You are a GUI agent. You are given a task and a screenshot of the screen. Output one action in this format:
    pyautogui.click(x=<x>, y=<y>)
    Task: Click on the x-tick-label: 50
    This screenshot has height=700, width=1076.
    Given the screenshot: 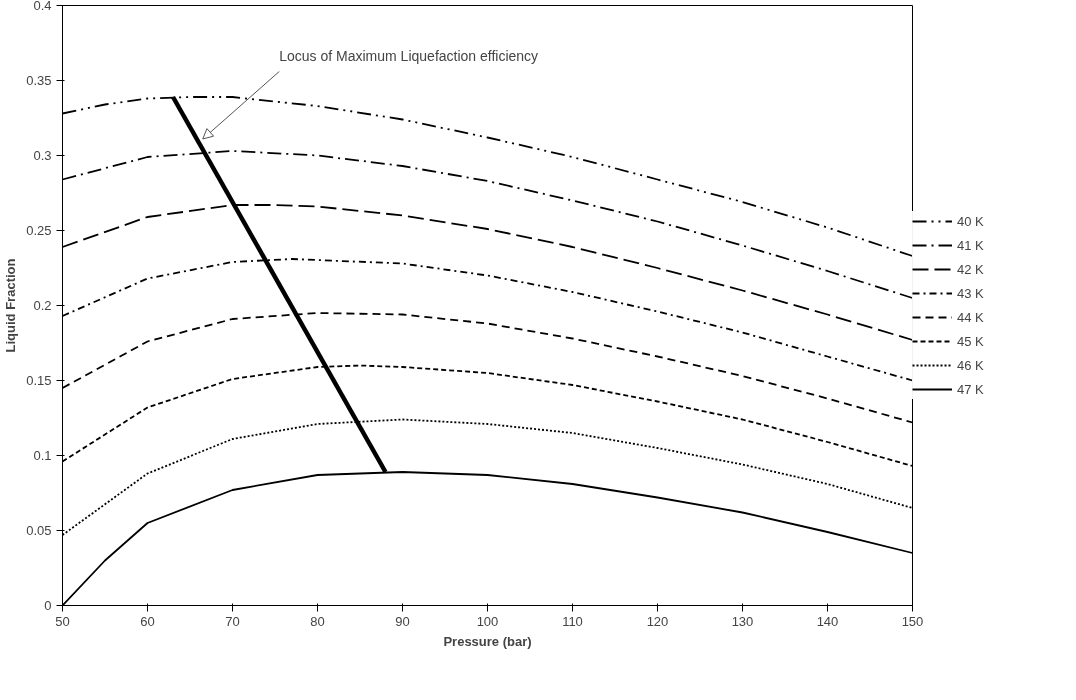 What is the action you would take?
    pyautogui.click(x=62, y=621)
    